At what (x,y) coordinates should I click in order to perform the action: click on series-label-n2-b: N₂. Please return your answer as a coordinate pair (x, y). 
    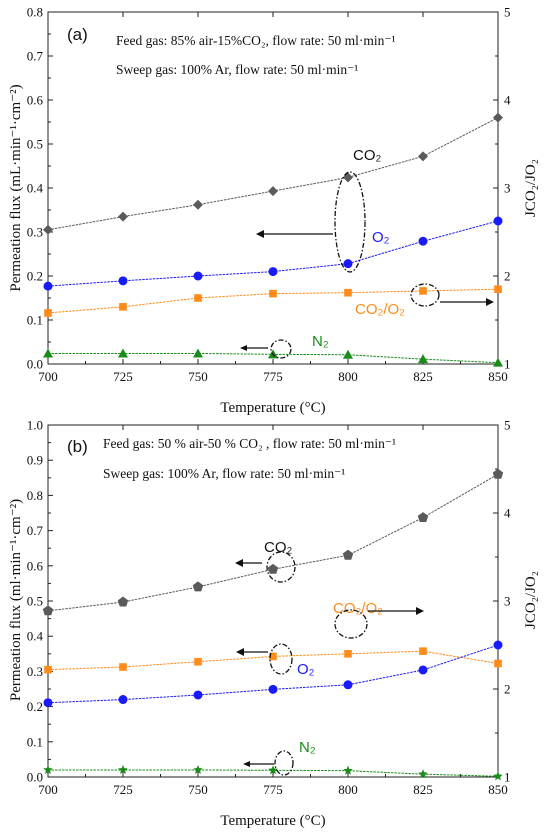
    Looking at the image, I should click on (307, 747).